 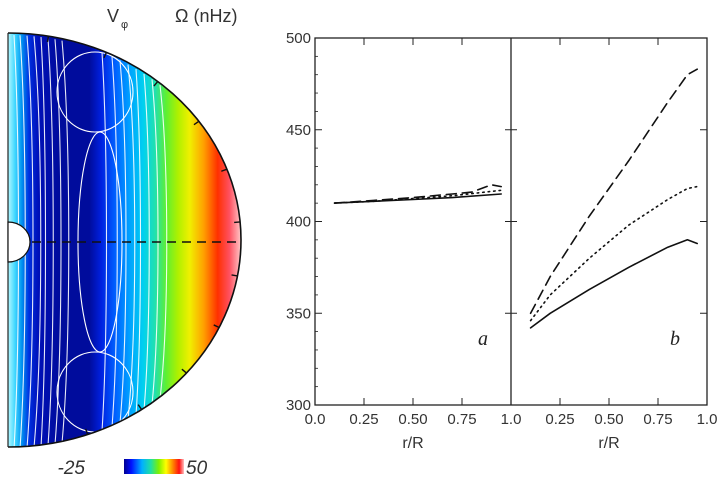 I want to click on colorbar: -25 50, so click(x=133, y=468).